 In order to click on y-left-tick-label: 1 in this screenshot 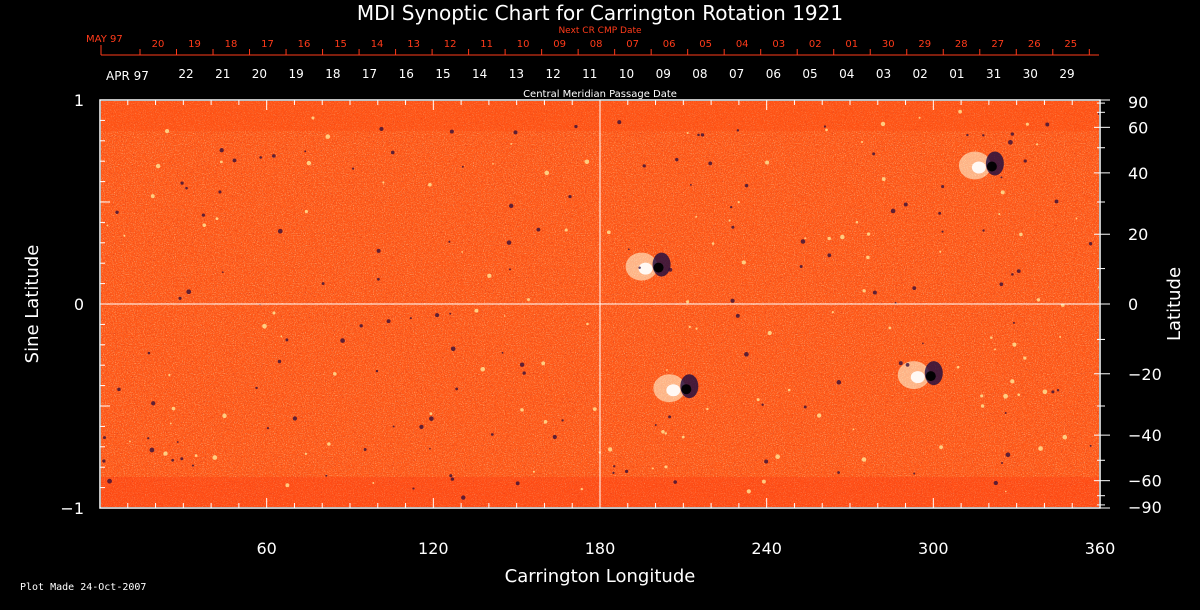, I will do `click(79, 100)`.